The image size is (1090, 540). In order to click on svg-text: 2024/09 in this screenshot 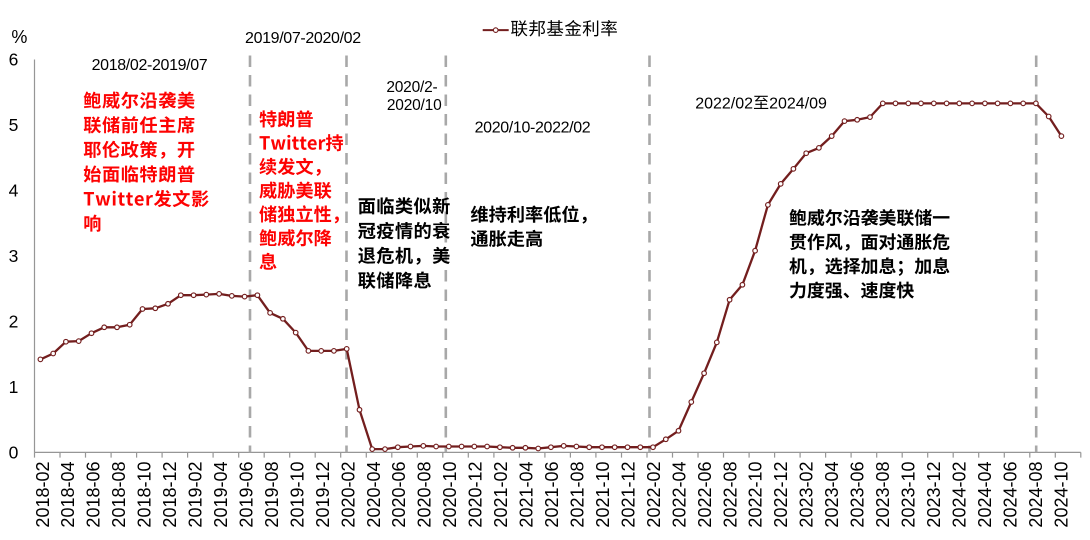, I will do `click(798, 103)`.